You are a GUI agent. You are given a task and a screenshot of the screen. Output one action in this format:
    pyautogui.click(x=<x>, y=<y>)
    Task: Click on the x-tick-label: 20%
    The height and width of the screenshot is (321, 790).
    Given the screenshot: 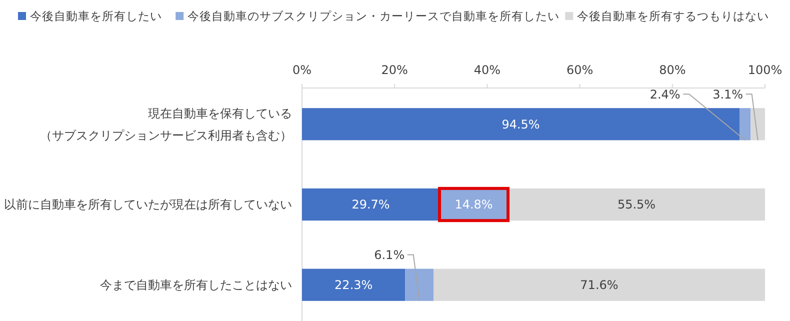 What is the action you would take?
    pyautogui.click(x=394, y=70)
    